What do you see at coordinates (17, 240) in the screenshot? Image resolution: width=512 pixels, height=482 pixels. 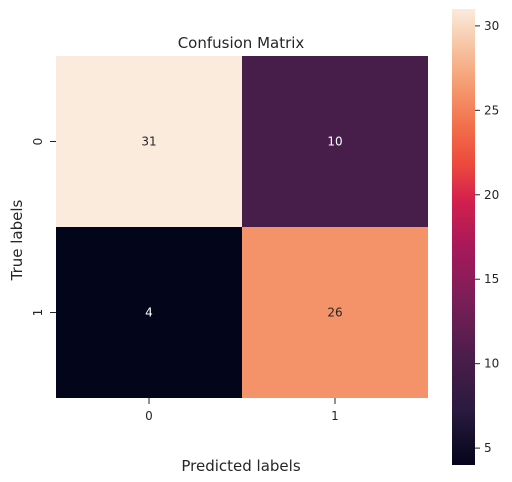 I see `y-axis-label: True labels` at bounding box center [17, 240].